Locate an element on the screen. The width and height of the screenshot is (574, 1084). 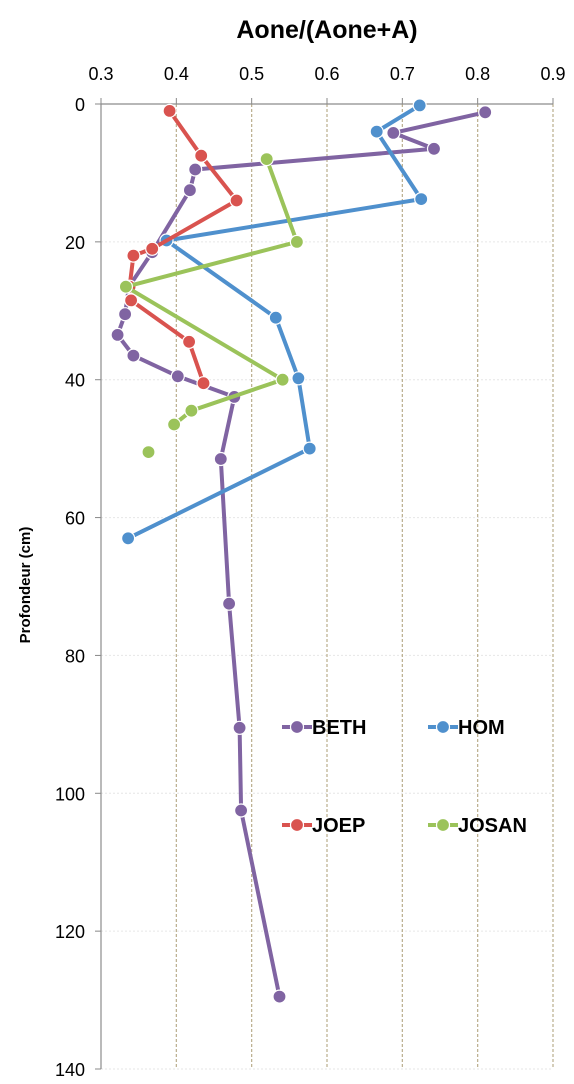
y-tick-label: 120 is located at coordinates (70, 932).